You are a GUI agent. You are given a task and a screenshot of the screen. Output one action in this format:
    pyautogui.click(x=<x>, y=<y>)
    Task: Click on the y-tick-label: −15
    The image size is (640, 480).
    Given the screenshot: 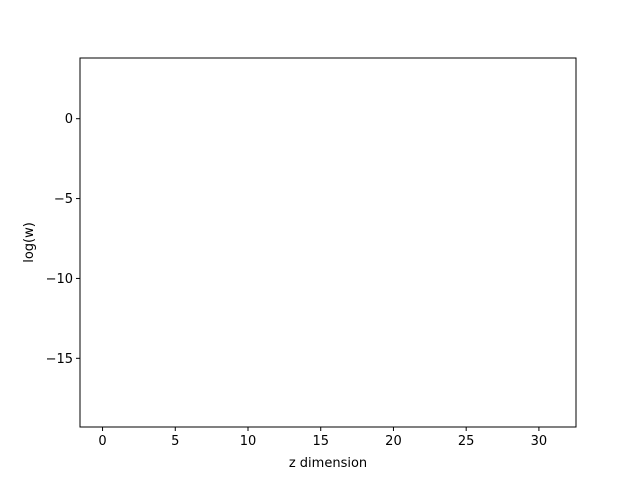 What is the action you would take?
    pyautogui.click(x=59, y=359)
    